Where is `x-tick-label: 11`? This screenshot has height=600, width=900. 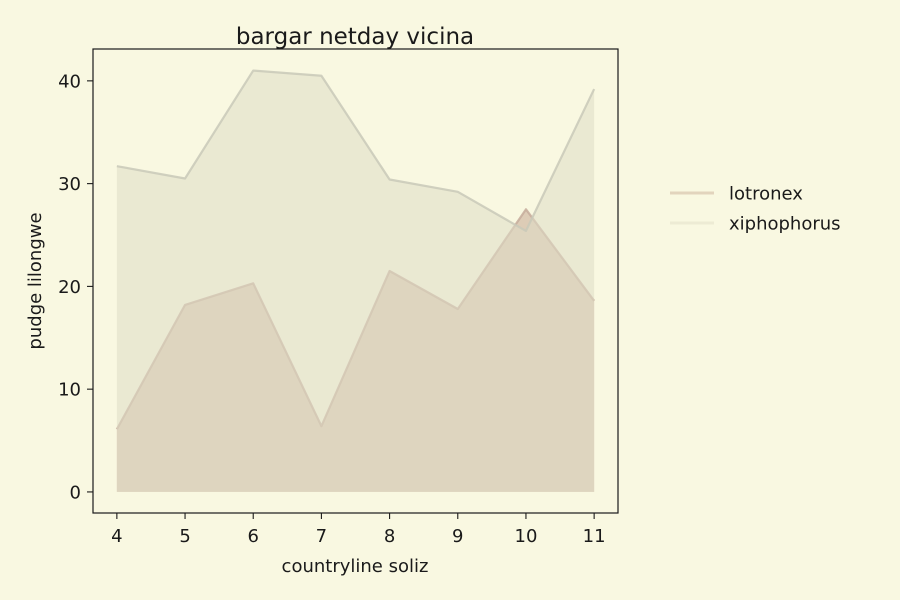 x-tick-label: 11 is located at coordinates (594, 536).